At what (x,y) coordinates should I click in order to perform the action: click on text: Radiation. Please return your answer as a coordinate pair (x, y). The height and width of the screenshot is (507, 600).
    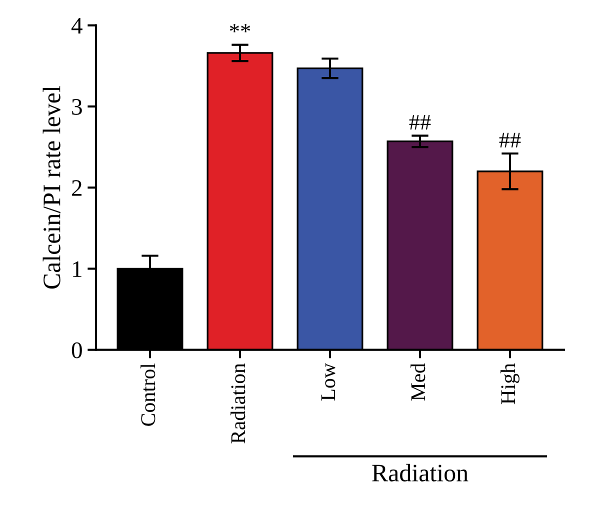
    Looking at the image, I should click on (420, 473).